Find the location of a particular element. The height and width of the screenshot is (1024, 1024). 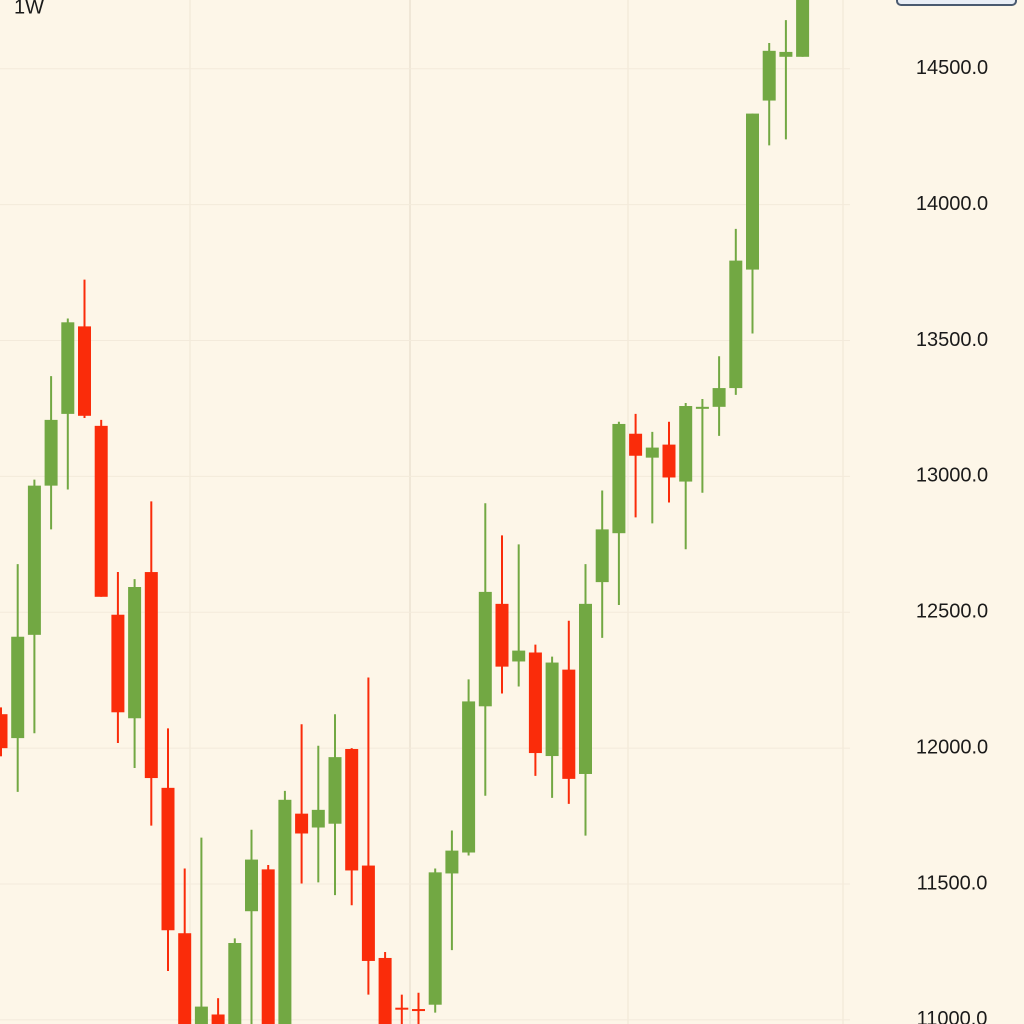

y-tick-label: 14000.0 is located at coordinates (952, 204).